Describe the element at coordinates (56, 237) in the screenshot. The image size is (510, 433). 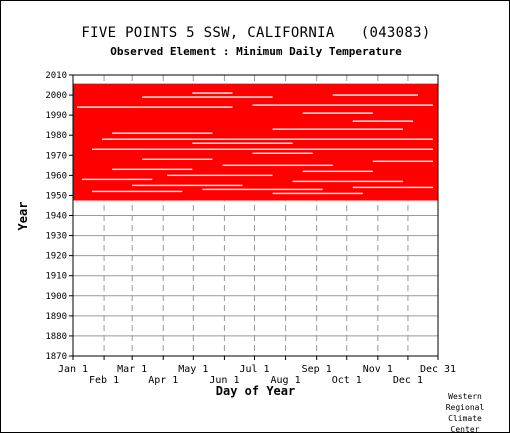
I see `y-tick-label: 1930` at that location.